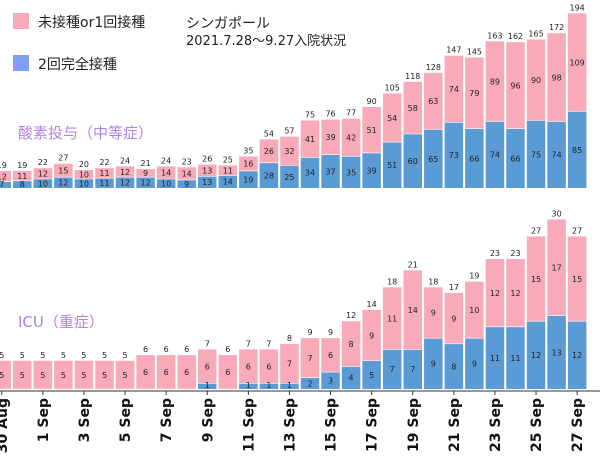  Describe the element at coordinates (372, 101) in the screenshot. I see `oxygen-label-total: 90` at that location.